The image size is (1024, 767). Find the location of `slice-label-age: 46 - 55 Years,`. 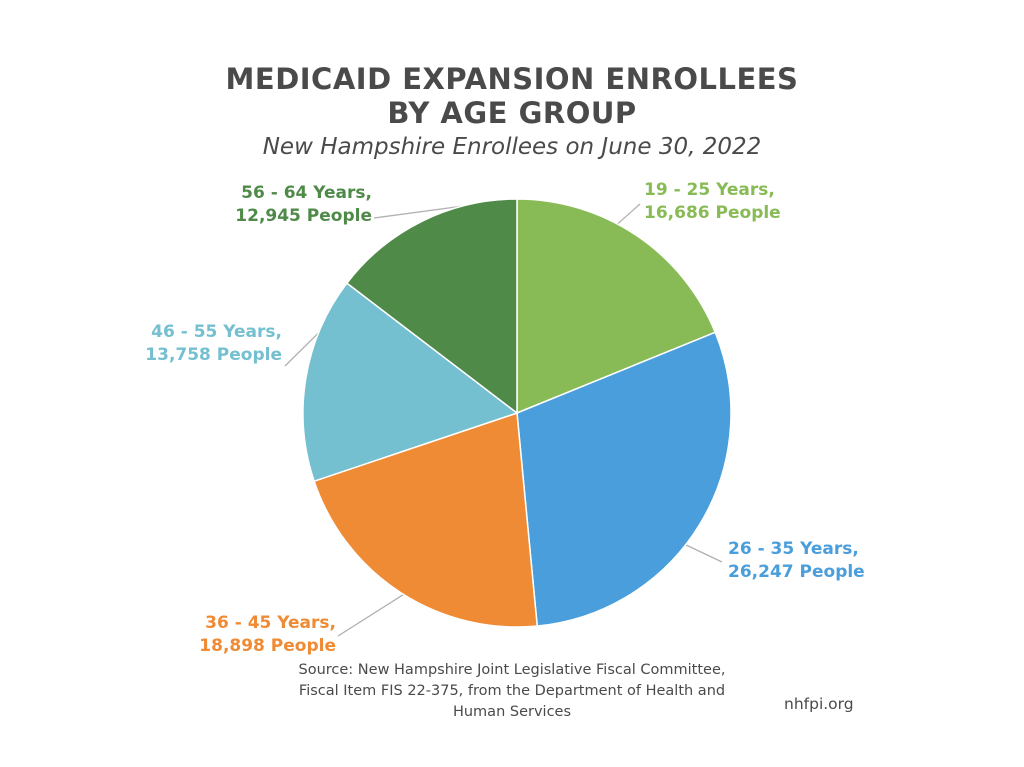

slice-label-age: 46 - 55 Years, is located at coordinates (216, 332).